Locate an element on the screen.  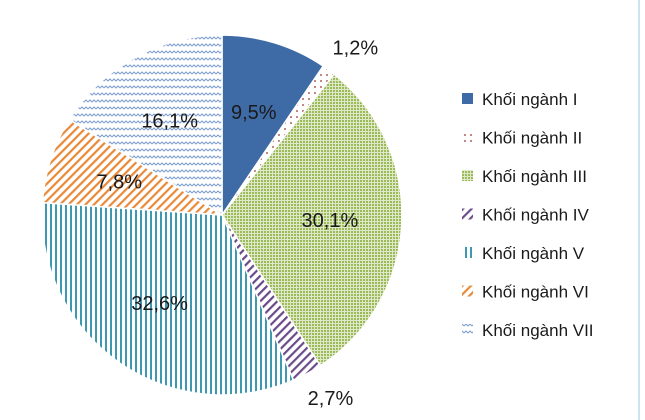
pie-slice-khoi-nganh-i is located at coordinates (273, 126).